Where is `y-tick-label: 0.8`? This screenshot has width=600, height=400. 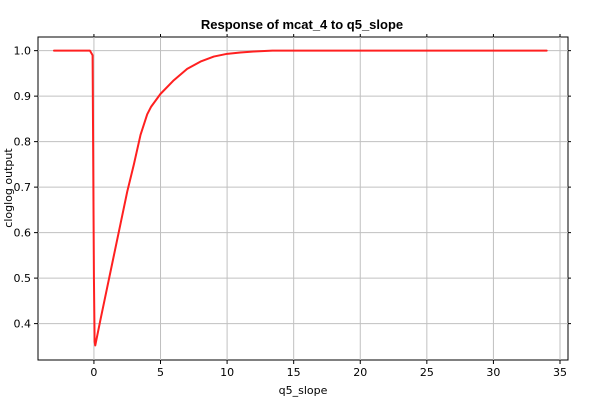
y-tick-label: 0.8 is located at coordinates (23, 142).